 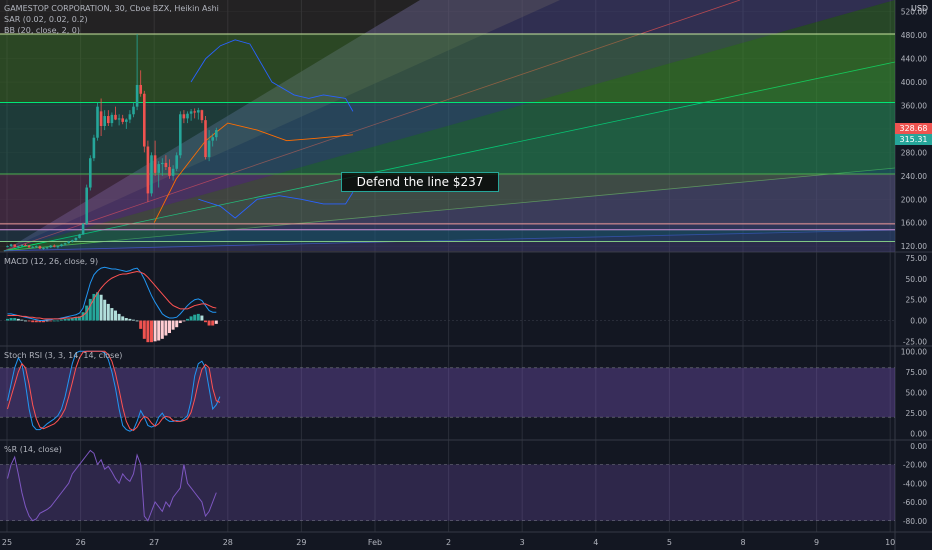 I want to click on level-band, so click(x=447, y=226).